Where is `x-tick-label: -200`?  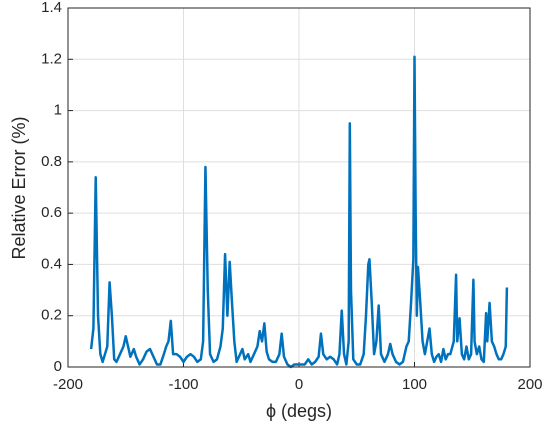 x-tick-label: -200 is located at coordinates (68, 384).